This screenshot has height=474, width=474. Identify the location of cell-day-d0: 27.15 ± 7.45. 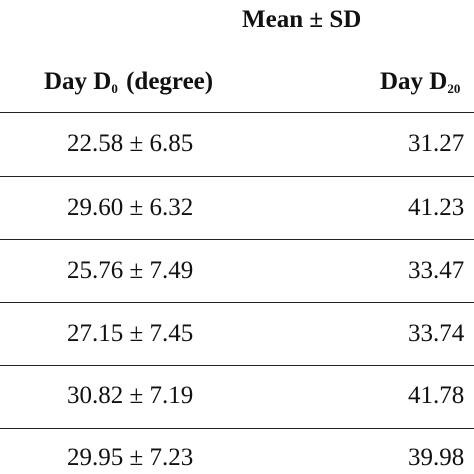
(130, 333).